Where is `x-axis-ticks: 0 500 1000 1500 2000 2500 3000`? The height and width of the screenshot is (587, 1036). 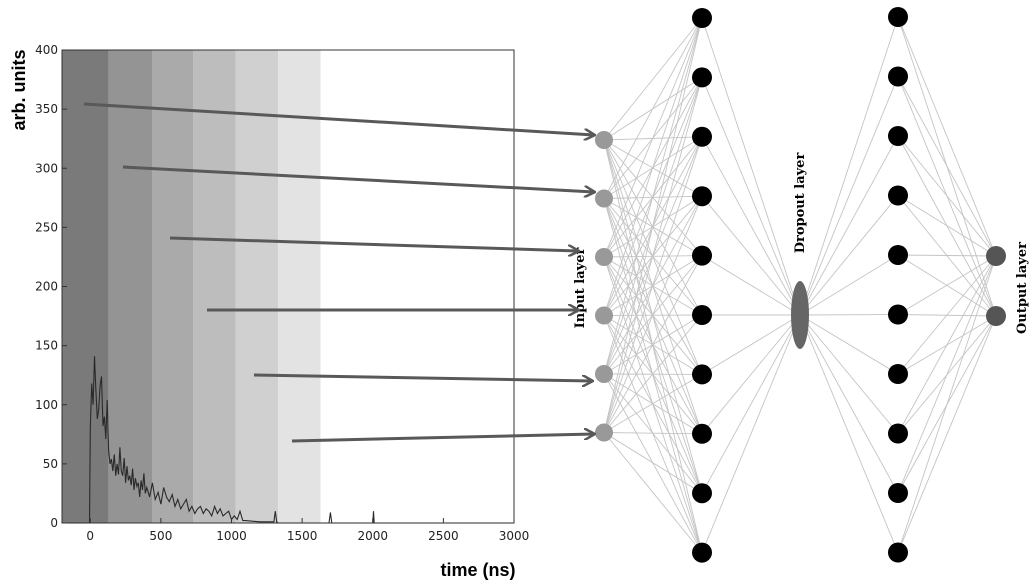
x-axis-ticks: 0 500 1000 1500 2000 2500 3000 is located at coordinates (307, 530).